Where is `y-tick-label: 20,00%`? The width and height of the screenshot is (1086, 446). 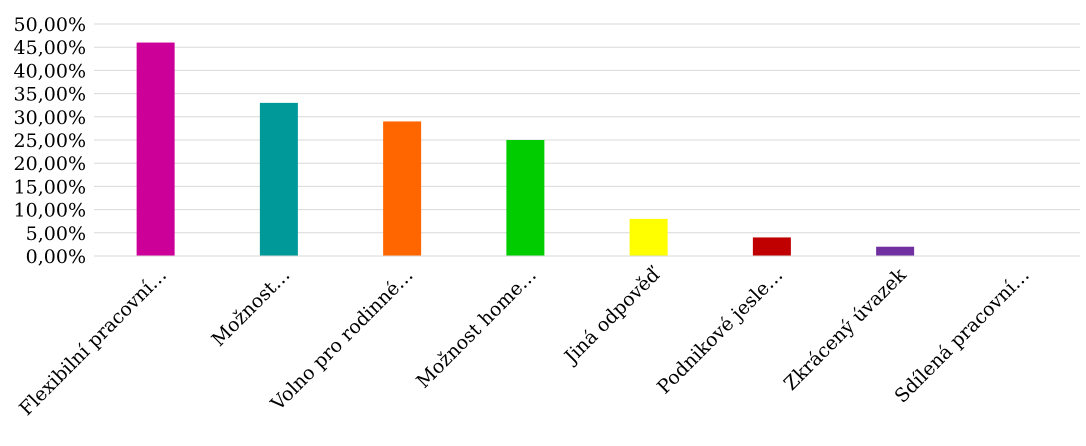 y-tick-label: 20,00% is located at coordinates (50, 164).